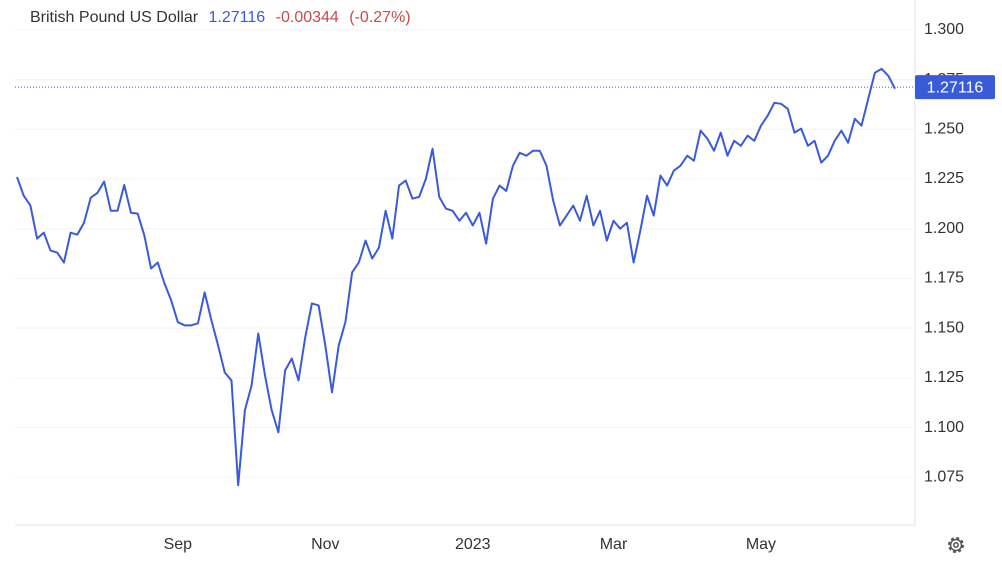 The width and height of the screenshot is (1002, 563). I want to click on change-percent: (-0.27%), so click(380, 17).